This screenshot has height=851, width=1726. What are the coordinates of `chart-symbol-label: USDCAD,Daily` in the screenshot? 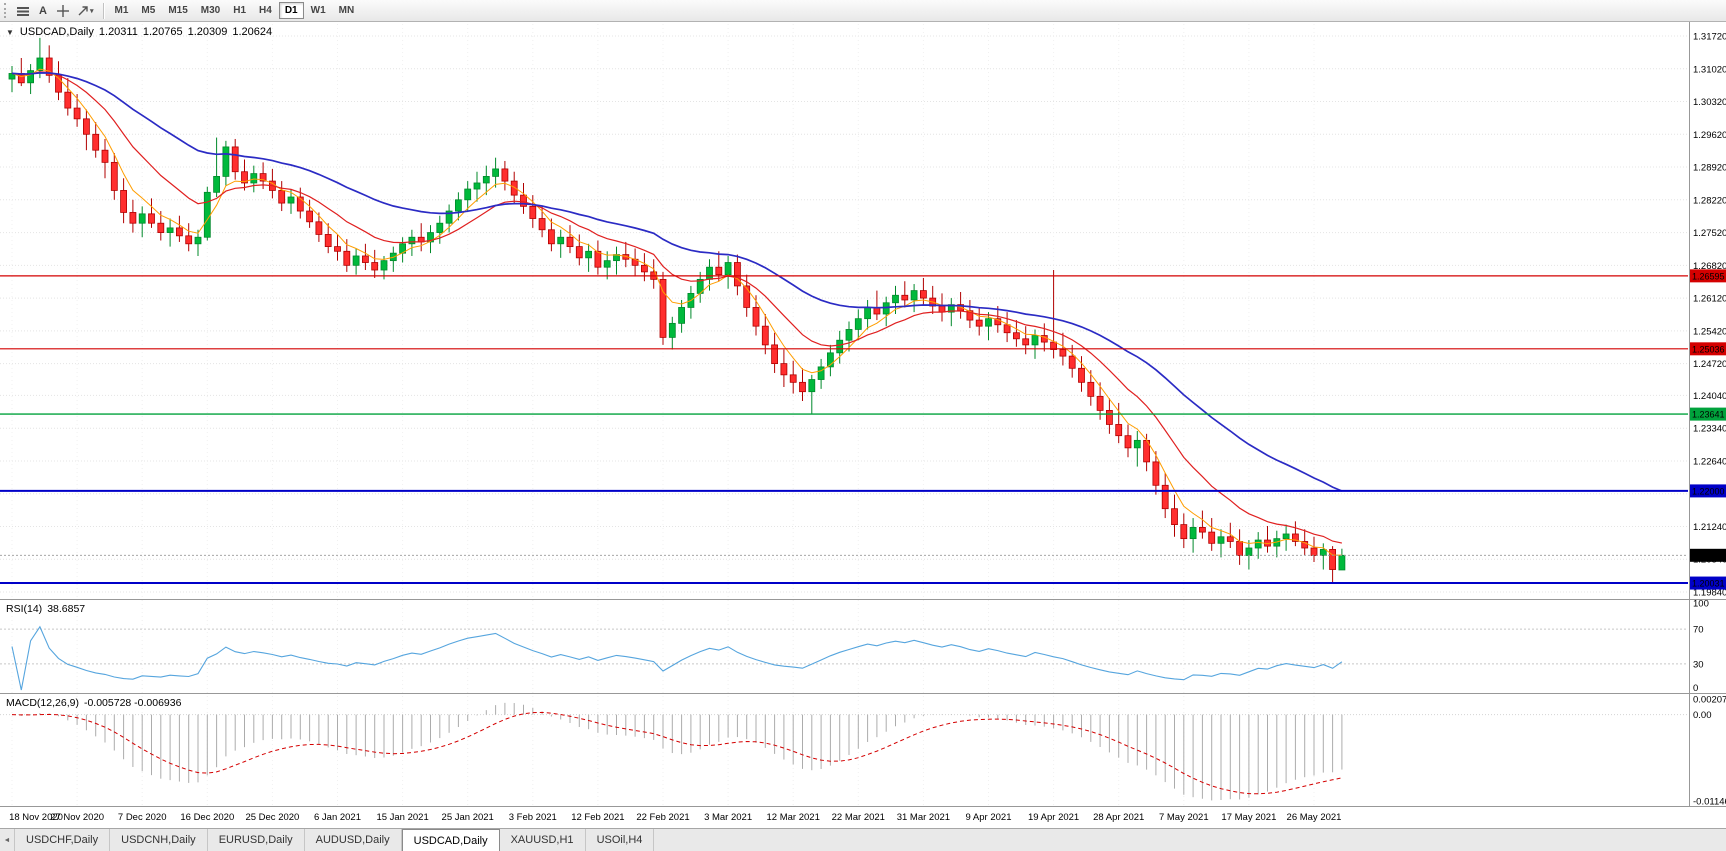 It's located at (56, 32).